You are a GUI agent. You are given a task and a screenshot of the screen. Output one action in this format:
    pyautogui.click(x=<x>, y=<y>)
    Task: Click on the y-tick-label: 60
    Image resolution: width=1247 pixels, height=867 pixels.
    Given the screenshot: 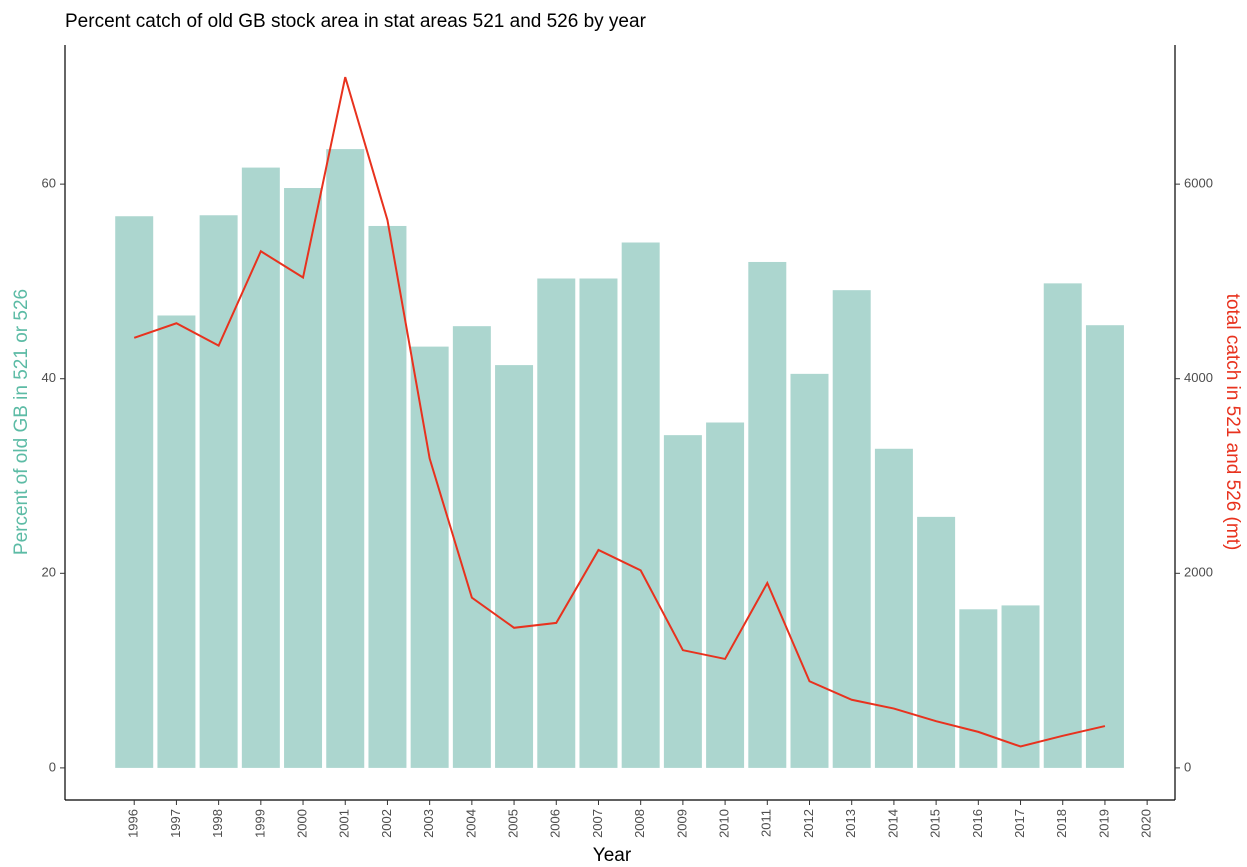 What is the action you would take?
    pyautogui.click(x=49, y=183)
    